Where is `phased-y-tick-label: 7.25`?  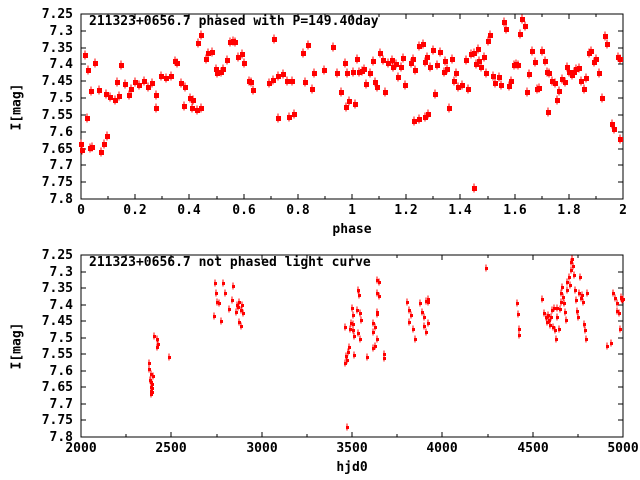
phased-y-tick-label: 7.25 is located at coordinates (57, 14).